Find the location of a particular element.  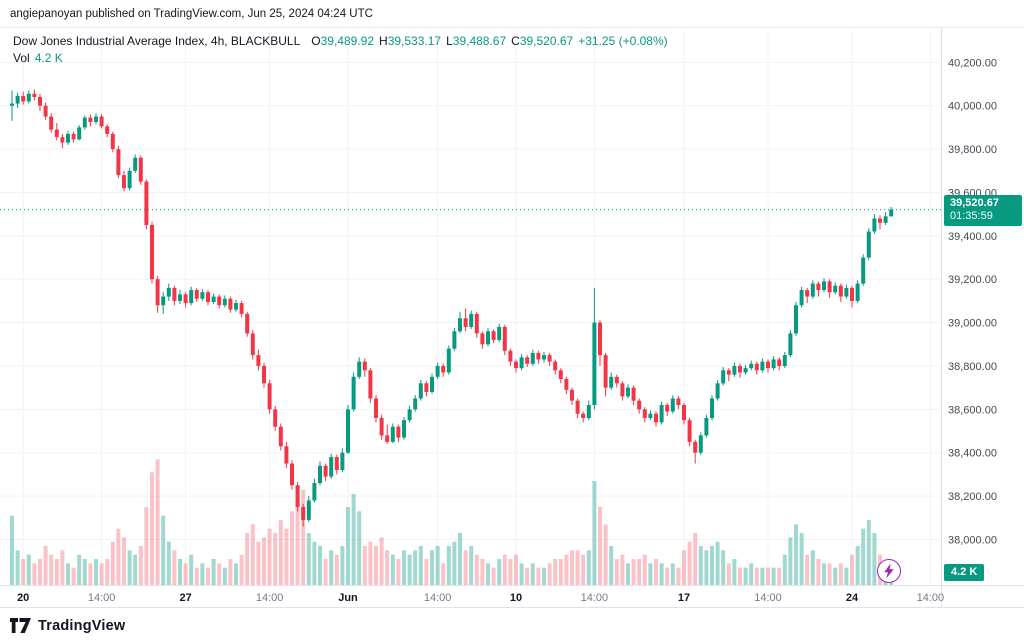

tradingview-logo: TradingView is located at coordinates (67, 626).